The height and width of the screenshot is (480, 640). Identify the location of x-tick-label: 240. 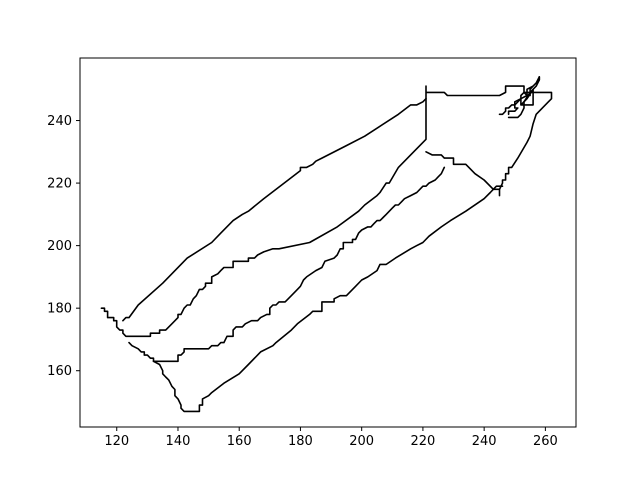
(484, 441).